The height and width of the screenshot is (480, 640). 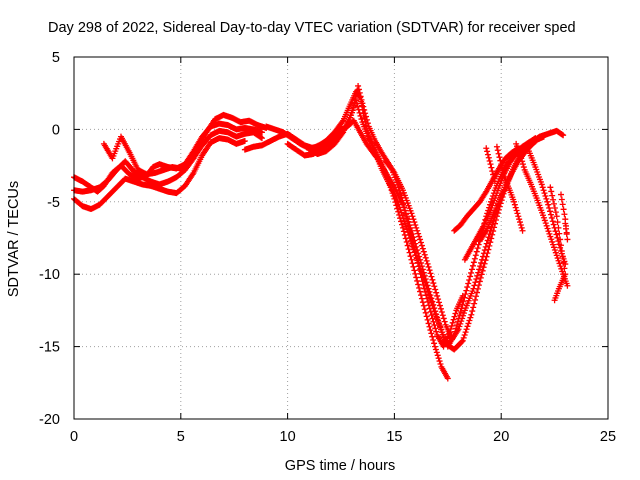 What do you see at coordinates (74, 437) in the screenshot?
I see `x-tick-label: 0` at bounding box center [74, 437].